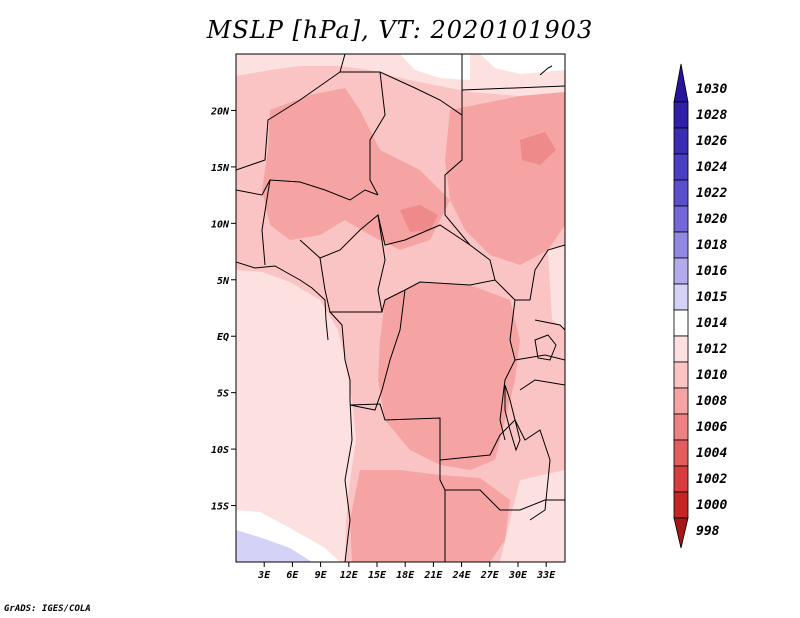 Image resolution: width=800 pixels, height=618 pixels. Describe the element at coordinates (711, 89) in the screenshot. I see `colorbar-label: 1030` at that location.